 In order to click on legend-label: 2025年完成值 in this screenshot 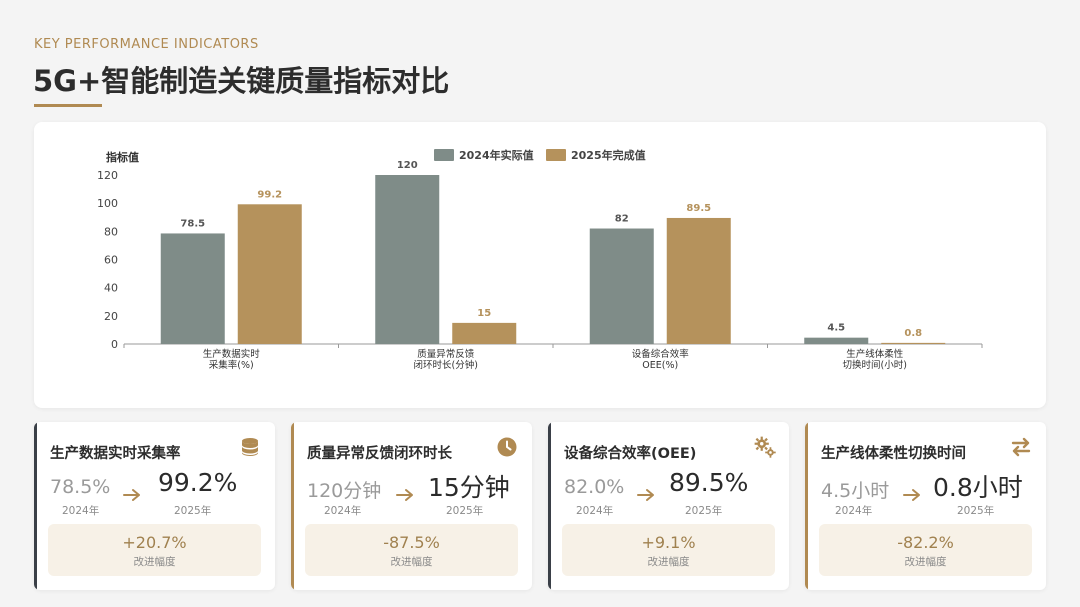, I will do `click(608, 155)`.